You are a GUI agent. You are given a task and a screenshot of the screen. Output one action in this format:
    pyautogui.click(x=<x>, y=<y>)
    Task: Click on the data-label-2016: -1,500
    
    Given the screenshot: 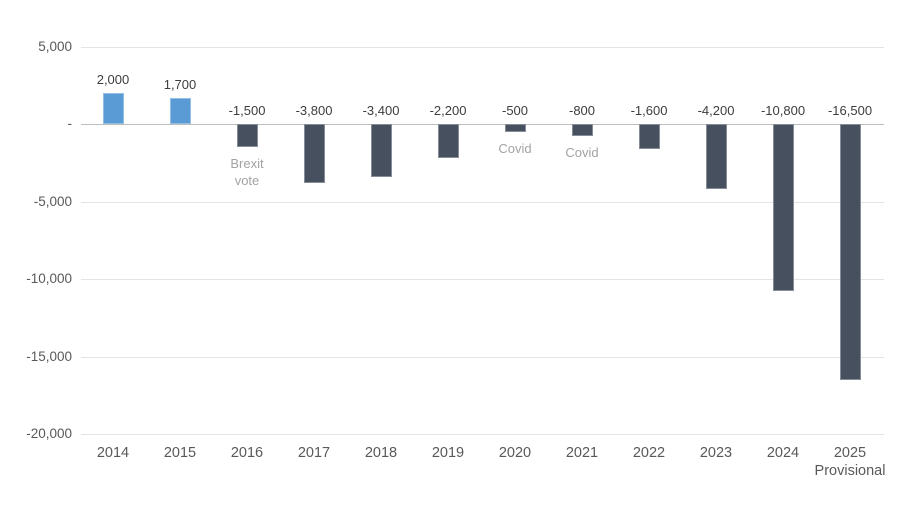 What is the action you would take?
    pyautogui.click(x=247, y=110)
    